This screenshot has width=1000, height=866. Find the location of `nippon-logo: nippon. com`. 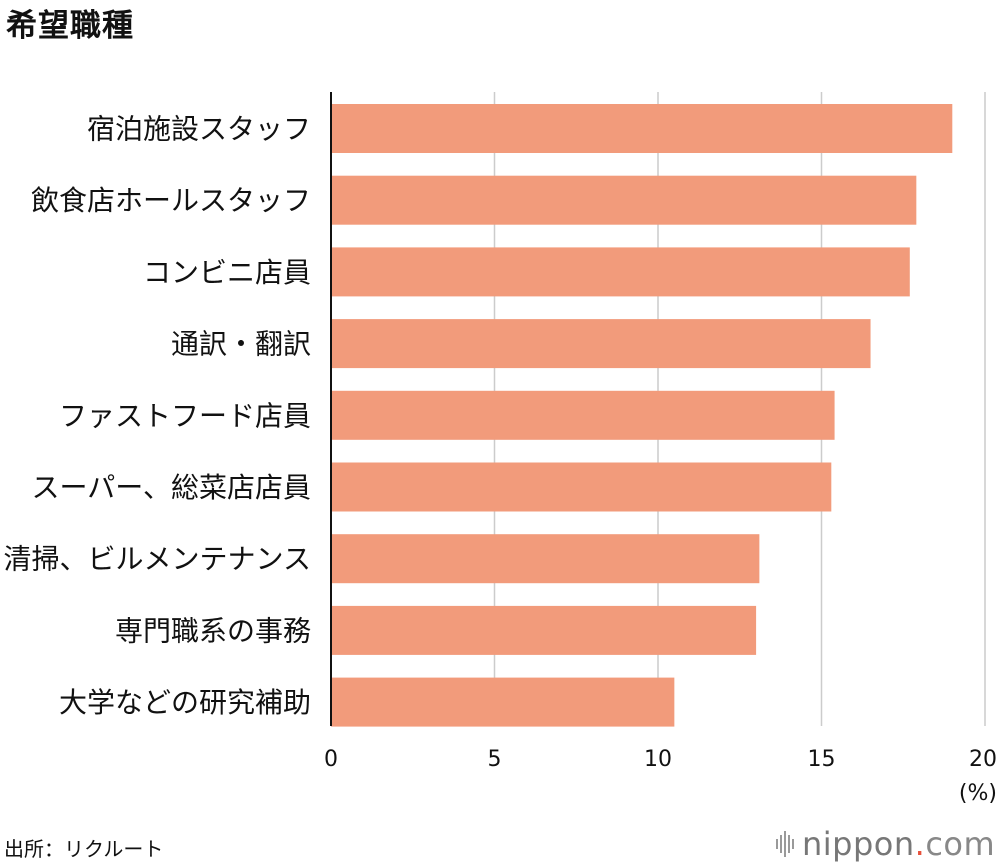

nippon-logo: nippon. com is located at coordinates (886, 844).